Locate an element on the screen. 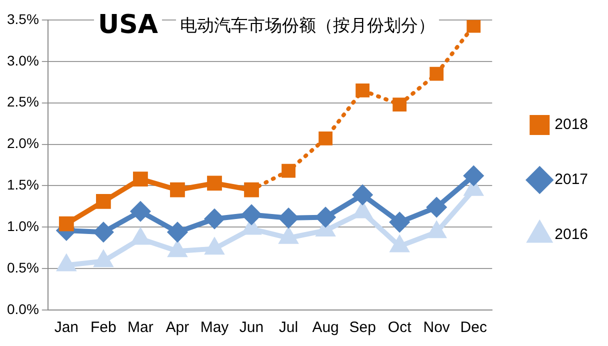 The image size is (608, 346). x-tick-label: Dec is located at coordinates (474, 327).